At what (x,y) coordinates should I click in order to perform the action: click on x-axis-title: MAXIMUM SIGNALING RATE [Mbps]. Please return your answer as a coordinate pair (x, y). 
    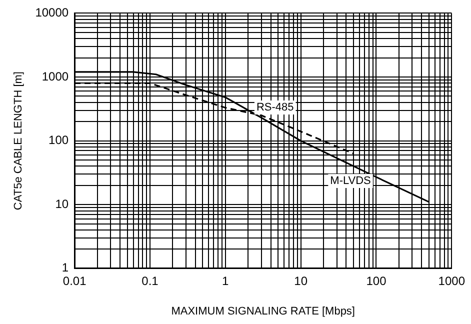
    Looking at the image, I should click on (263, 311).